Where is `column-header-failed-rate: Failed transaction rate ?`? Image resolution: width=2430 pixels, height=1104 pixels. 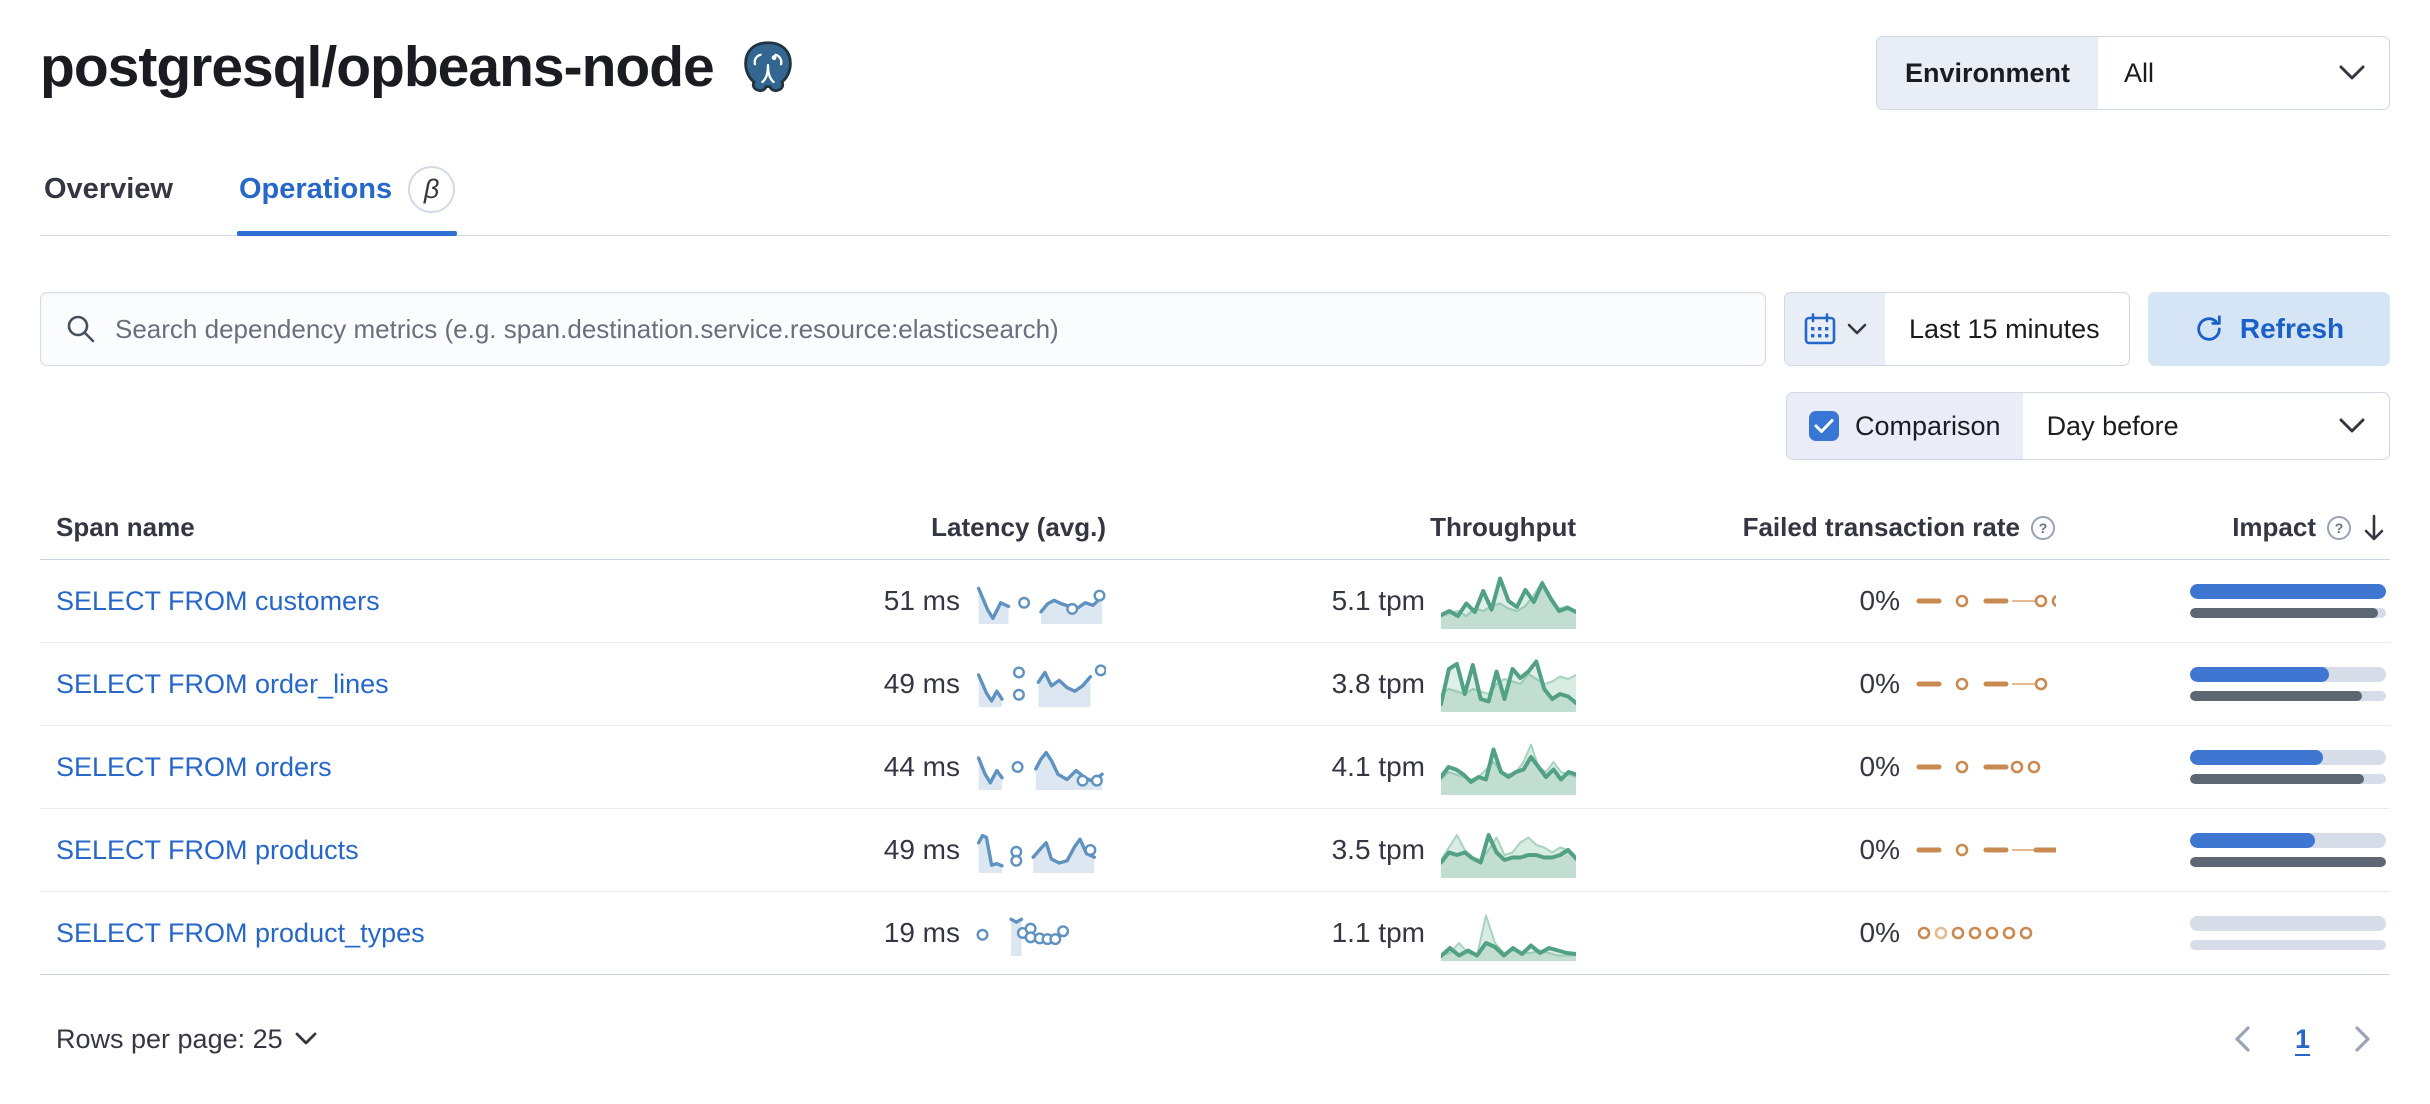 column-header-failed-rate: Failed transaction rate ? is located at coordinates (1816, 527).